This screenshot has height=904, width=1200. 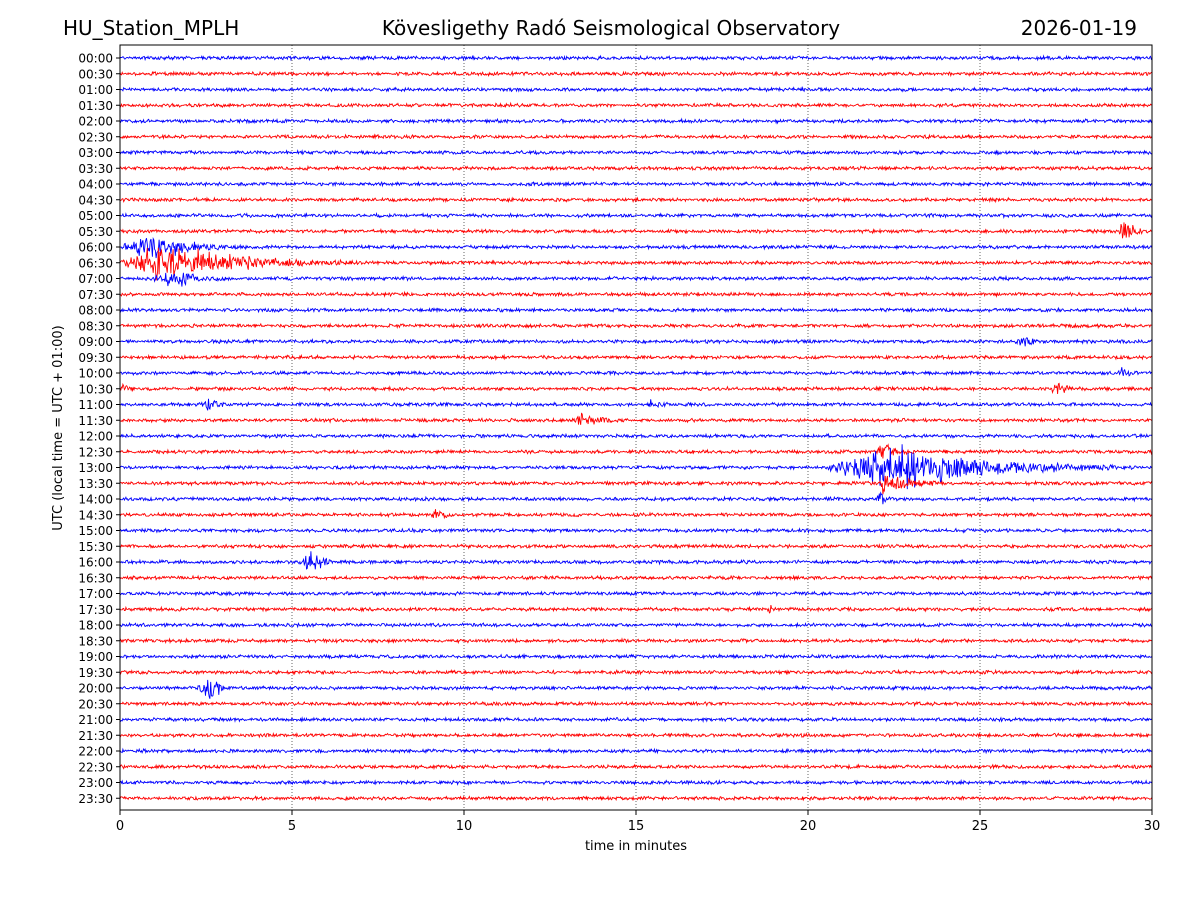 I want to click on y-tick-label: 01:30, so click(x=95, y=106).